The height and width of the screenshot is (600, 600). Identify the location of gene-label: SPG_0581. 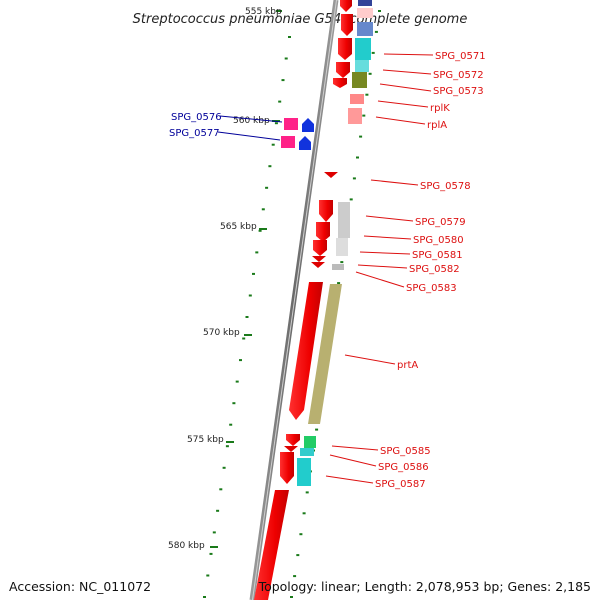
(437, 255).